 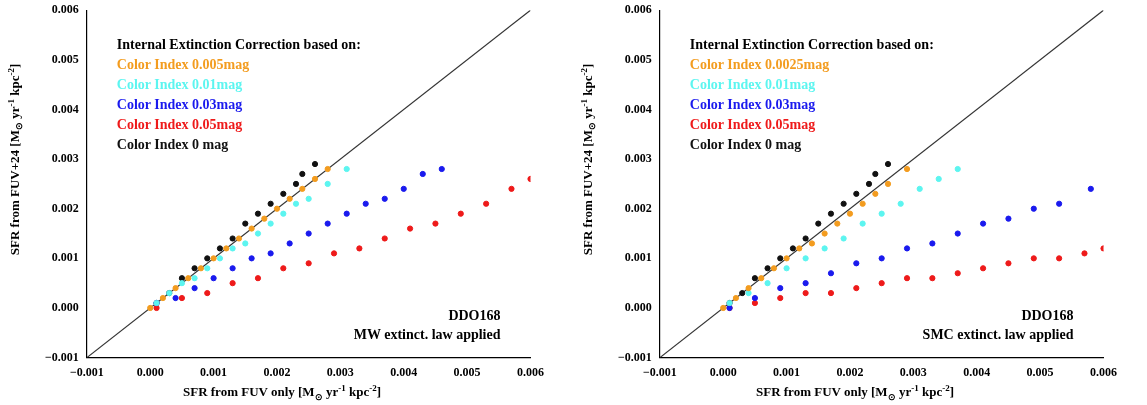 What do you see at coordinates (427, 335) in the screenshot?
I see `annotation: MW extinct. law applied` at bounding box center [427, 335].